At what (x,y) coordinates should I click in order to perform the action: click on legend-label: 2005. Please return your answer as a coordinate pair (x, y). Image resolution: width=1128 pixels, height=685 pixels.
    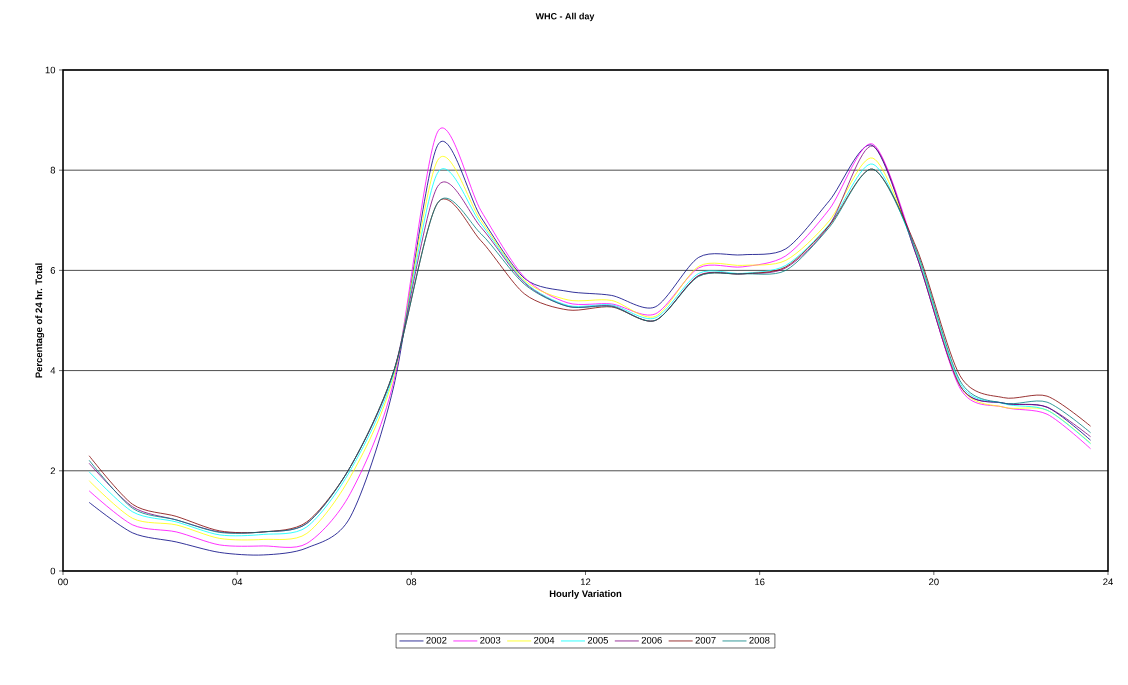
    Looking at the image, I should click on (598, 640).